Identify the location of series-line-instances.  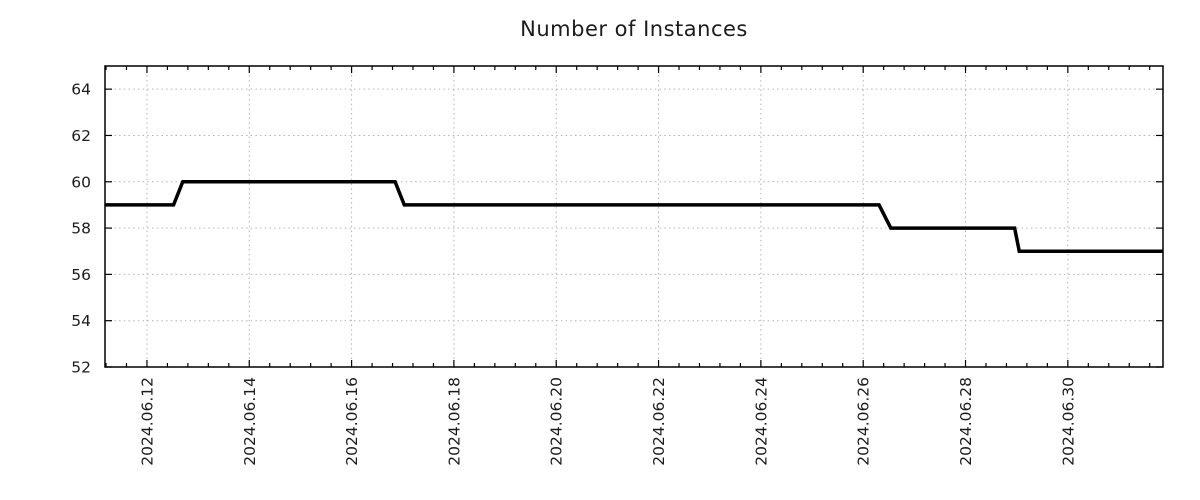
(634, 216).